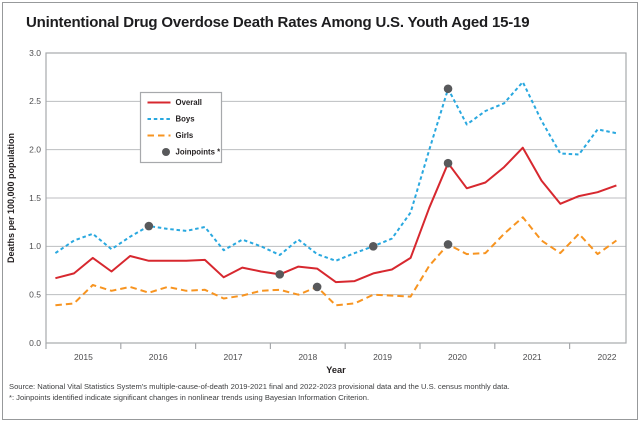  Describe the element at coordinates (336, 370) in the screenshot. I see `x-axis-title: Year` at that location.